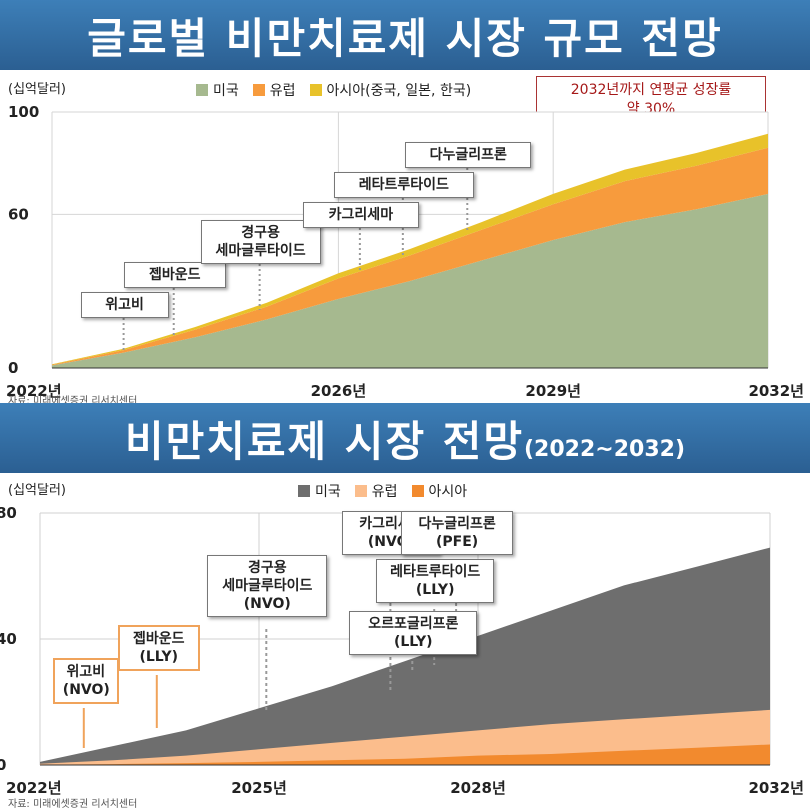 The image size is (810, 810). I want to click on chart-bottom-banner: 비만치료제 시장 전망(2022~2032), so click(405, 438).